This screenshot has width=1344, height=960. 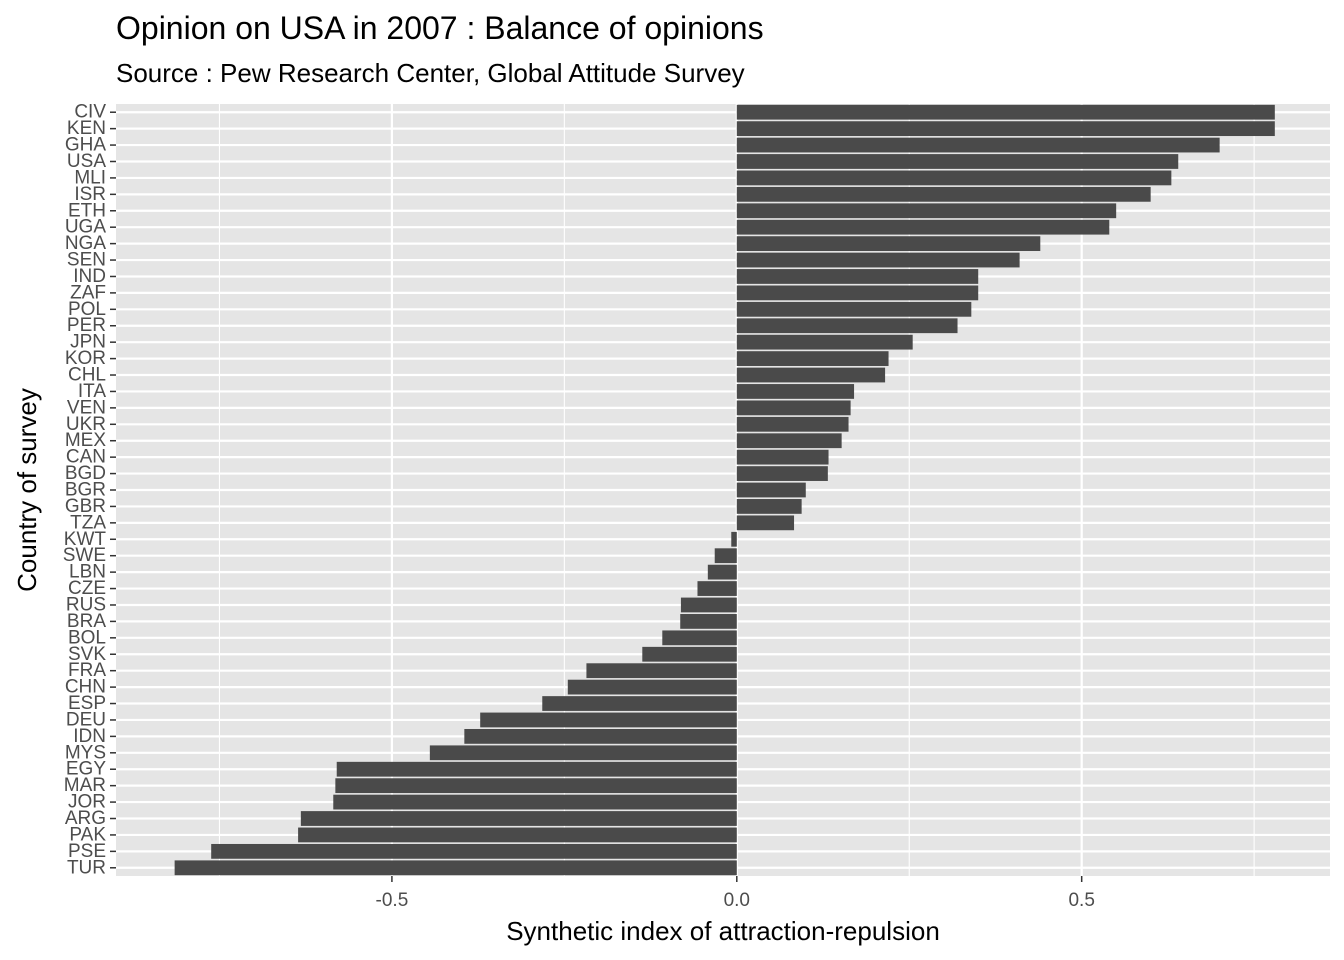 What do you see at coordinates (86, 867) in the screenshot?
I see `y-tick-label: TUR` at bounding box center [86, 867].